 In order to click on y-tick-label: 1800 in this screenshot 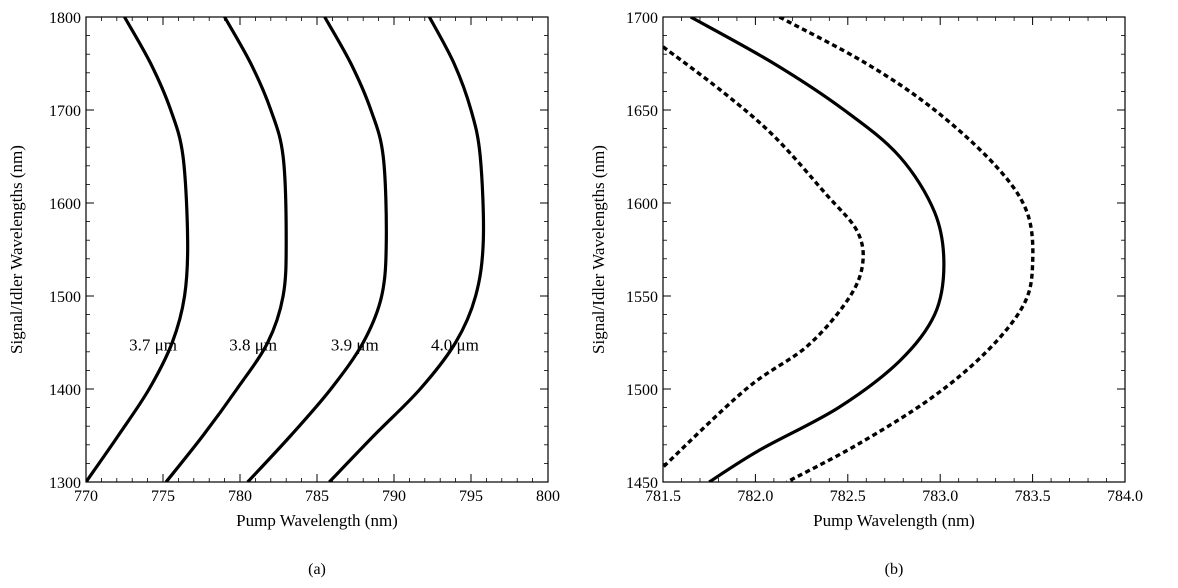, I will do `click(65, 18)`.